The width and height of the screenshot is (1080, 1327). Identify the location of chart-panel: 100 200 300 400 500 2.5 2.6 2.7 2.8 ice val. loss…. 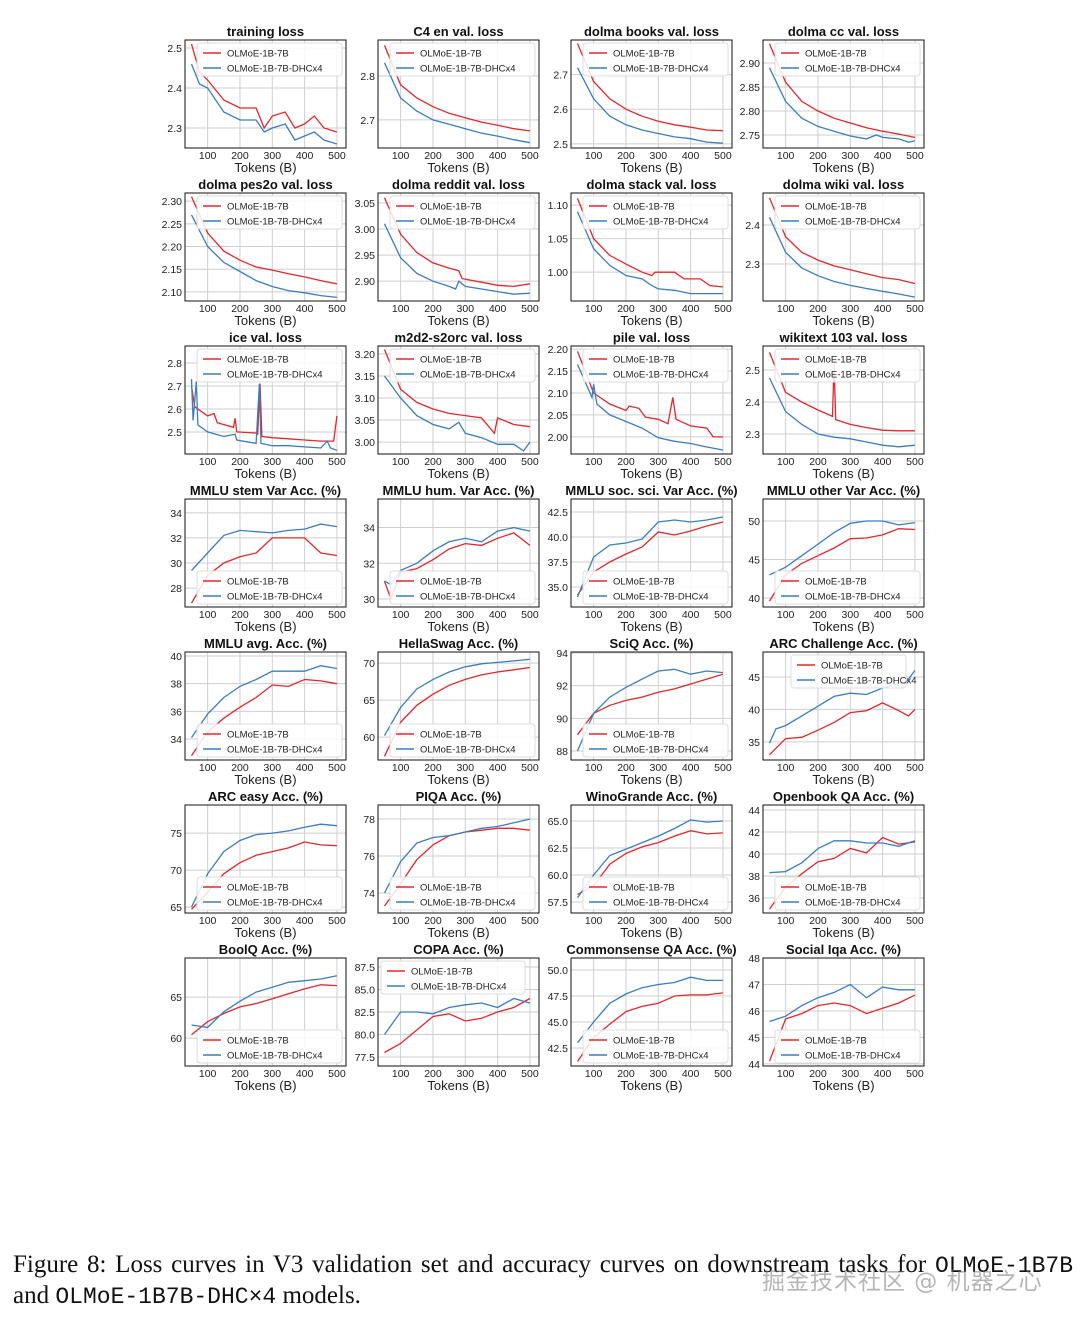
(257, 405).